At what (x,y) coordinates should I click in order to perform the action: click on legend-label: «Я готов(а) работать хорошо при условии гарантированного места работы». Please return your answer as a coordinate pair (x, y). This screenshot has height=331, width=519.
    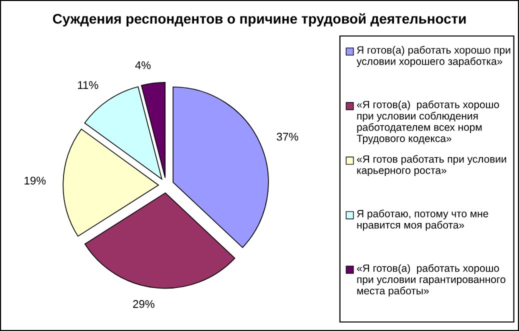
    Looking at the image, I should click on (431, 280).